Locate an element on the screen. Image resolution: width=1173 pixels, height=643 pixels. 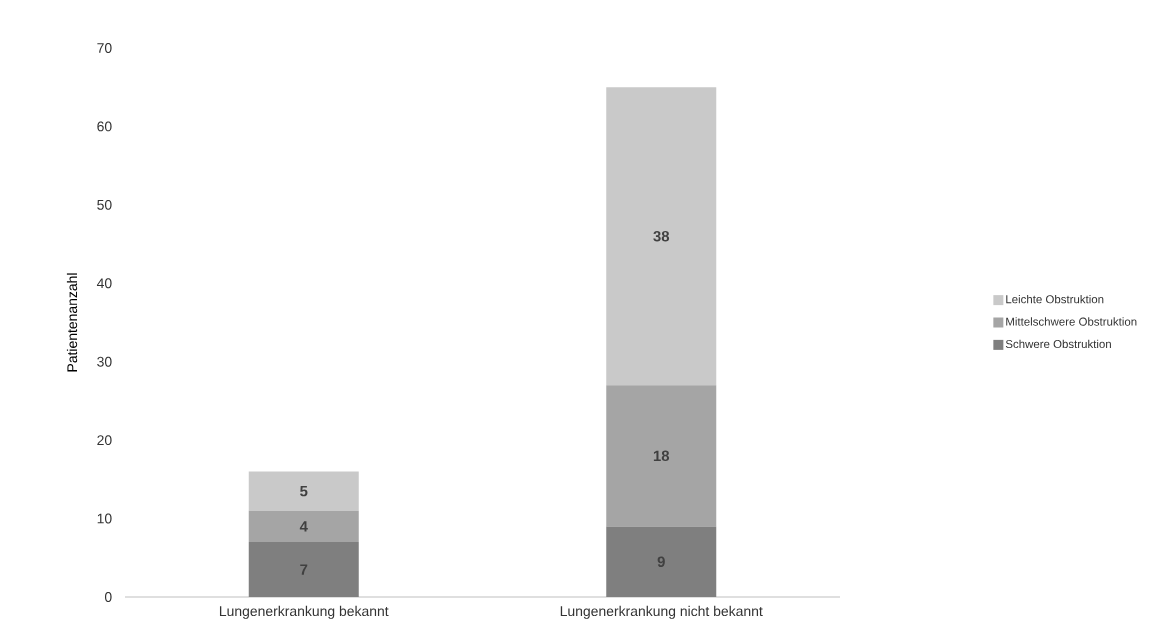
legend-label: Schwere Obstruktion is located at coordinates (1058, 344).